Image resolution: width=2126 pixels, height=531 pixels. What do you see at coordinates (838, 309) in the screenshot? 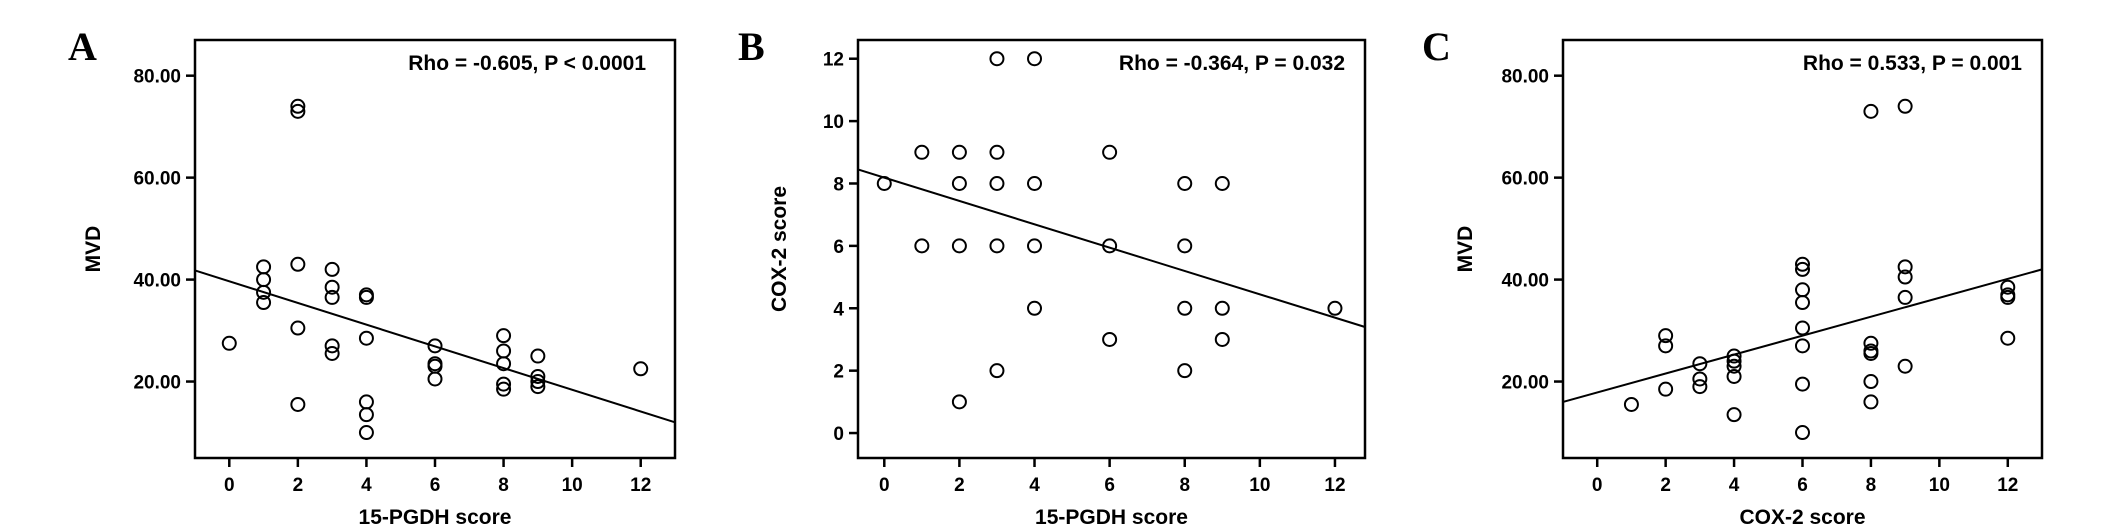
I see `y-tick-label: 4` at bounding box center [838, 309].